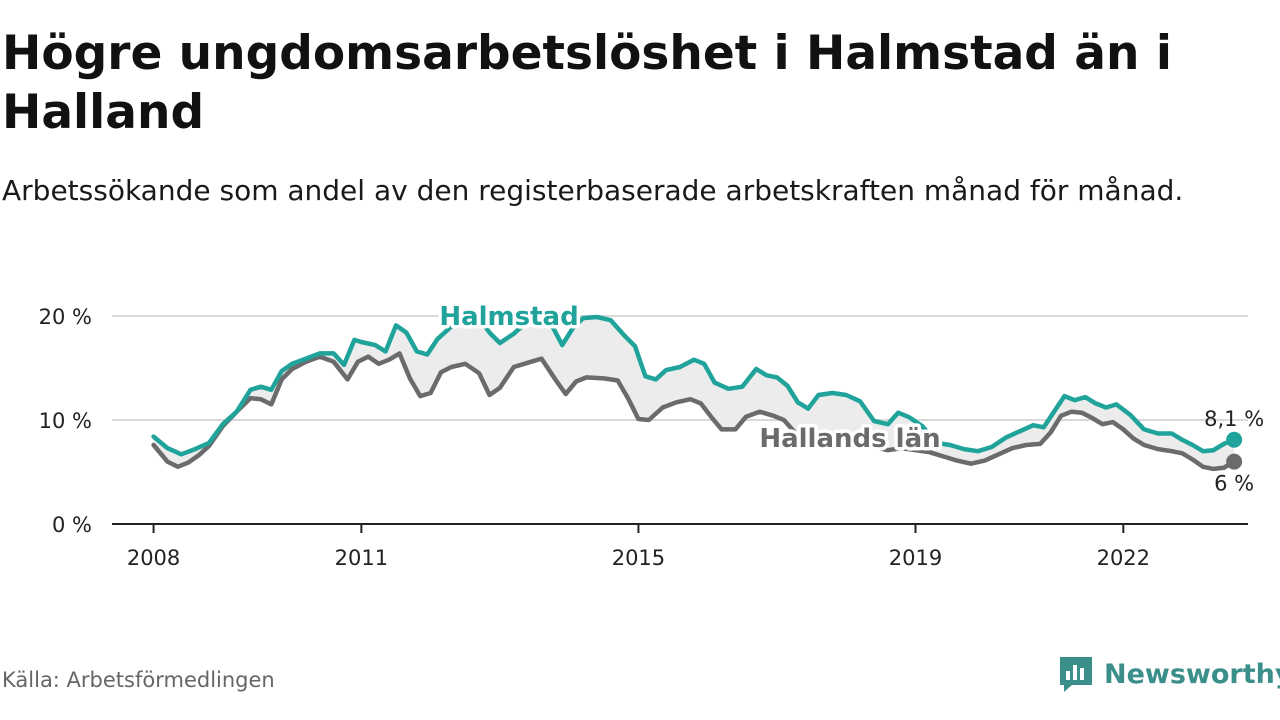 Image resolution: width=1280 pixels, height=720 pixels. Describe the element at coordinates (1234, 439) in the screenshot. I see `halmstad-end-point` at that location.